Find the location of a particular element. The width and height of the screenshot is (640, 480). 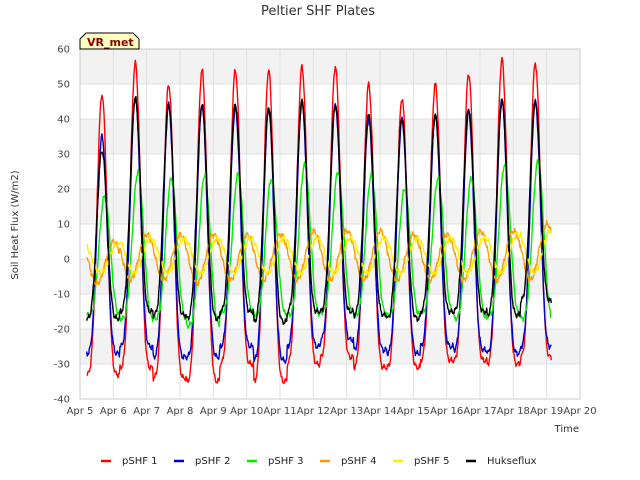

chart-title: Peltier SHF Plates is located at coordinates (318, 11).